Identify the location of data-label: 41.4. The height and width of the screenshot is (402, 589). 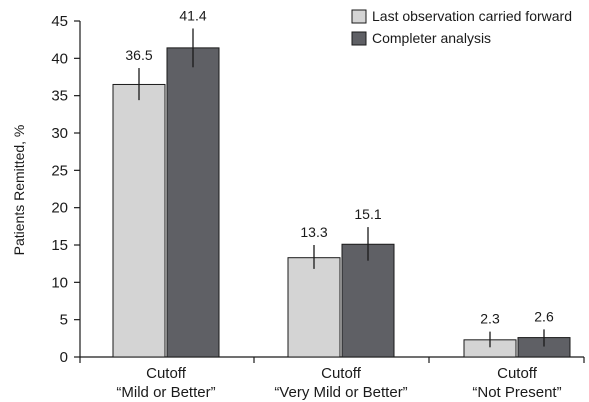
(192, 15).